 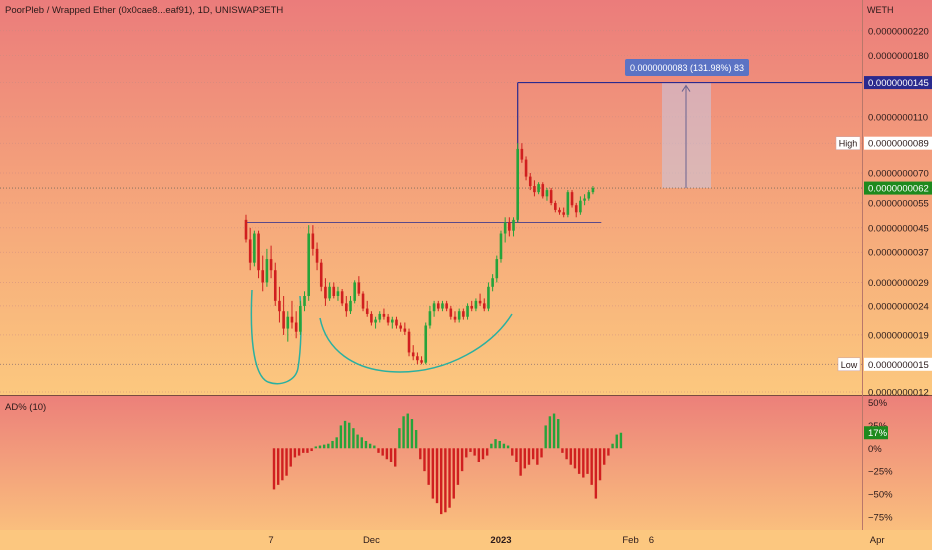 What do you see at coordinates (500, 540) in the screenshot?
I see `time-tick-label: 2023` at bounding box center [500, 540].